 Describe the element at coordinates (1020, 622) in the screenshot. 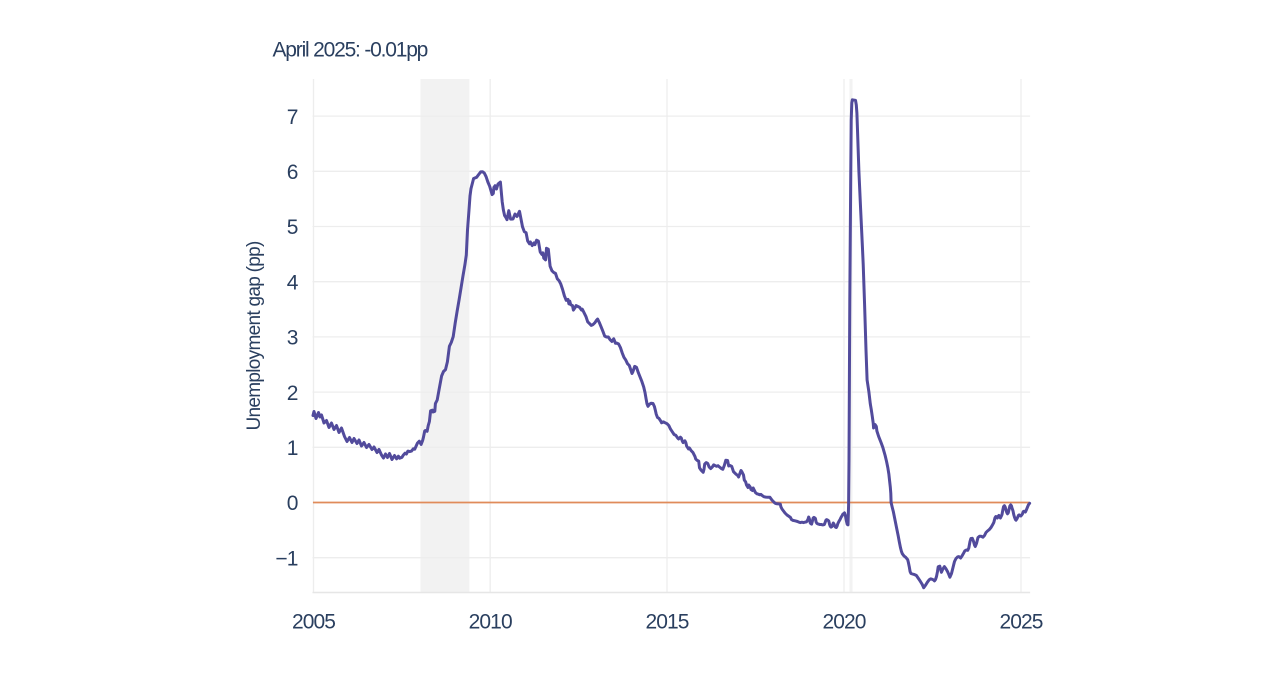

I see `svg-text: 2025` at that location.